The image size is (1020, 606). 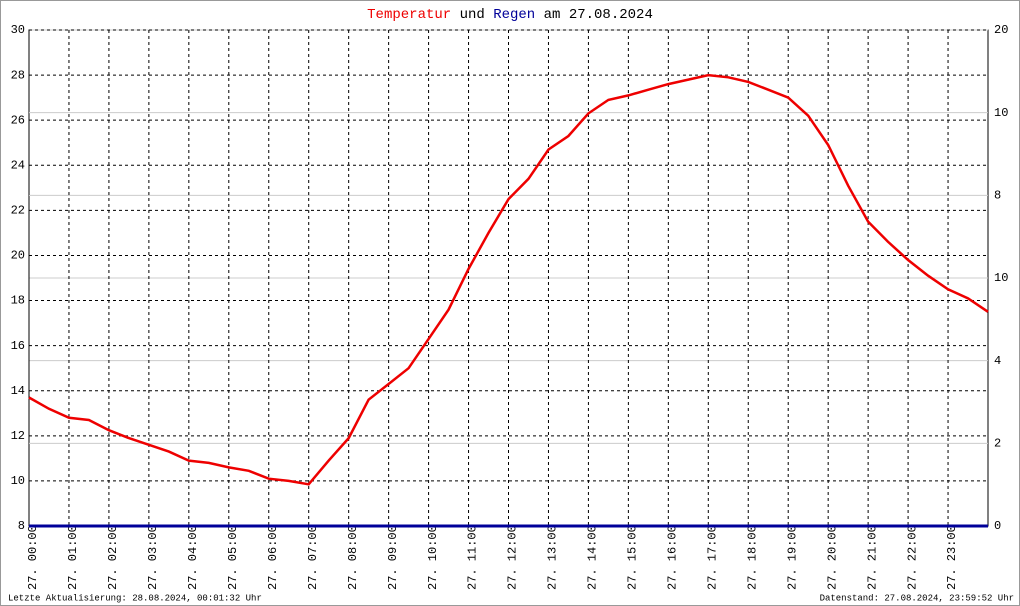 What do you see at coordinates (21, 526) in the screenshot?
I see `y-tick-label: 8` at bounding box center [21, 526].